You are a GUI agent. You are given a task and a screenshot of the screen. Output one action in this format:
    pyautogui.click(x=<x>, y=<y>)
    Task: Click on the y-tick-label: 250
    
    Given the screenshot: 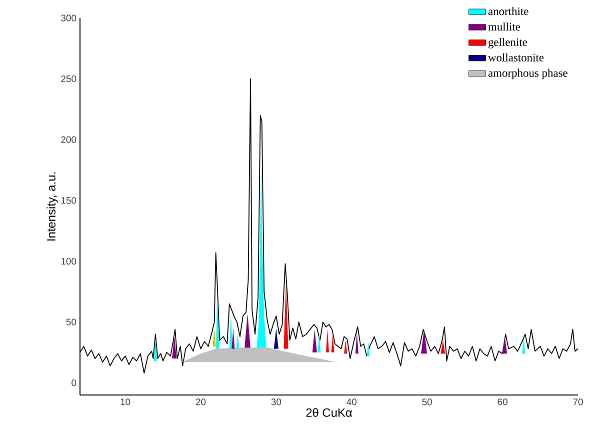 What is the action you would take?
    pyautogui.click(x=68, y=78)
    